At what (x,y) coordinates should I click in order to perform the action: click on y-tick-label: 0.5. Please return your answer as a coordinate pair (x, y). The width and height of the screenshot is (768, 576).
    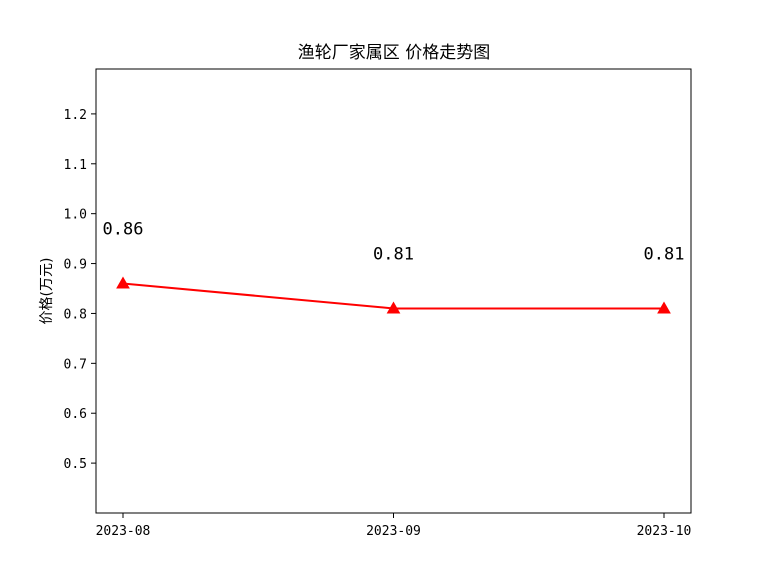
    Looking at the image, I should click on (75, 464).